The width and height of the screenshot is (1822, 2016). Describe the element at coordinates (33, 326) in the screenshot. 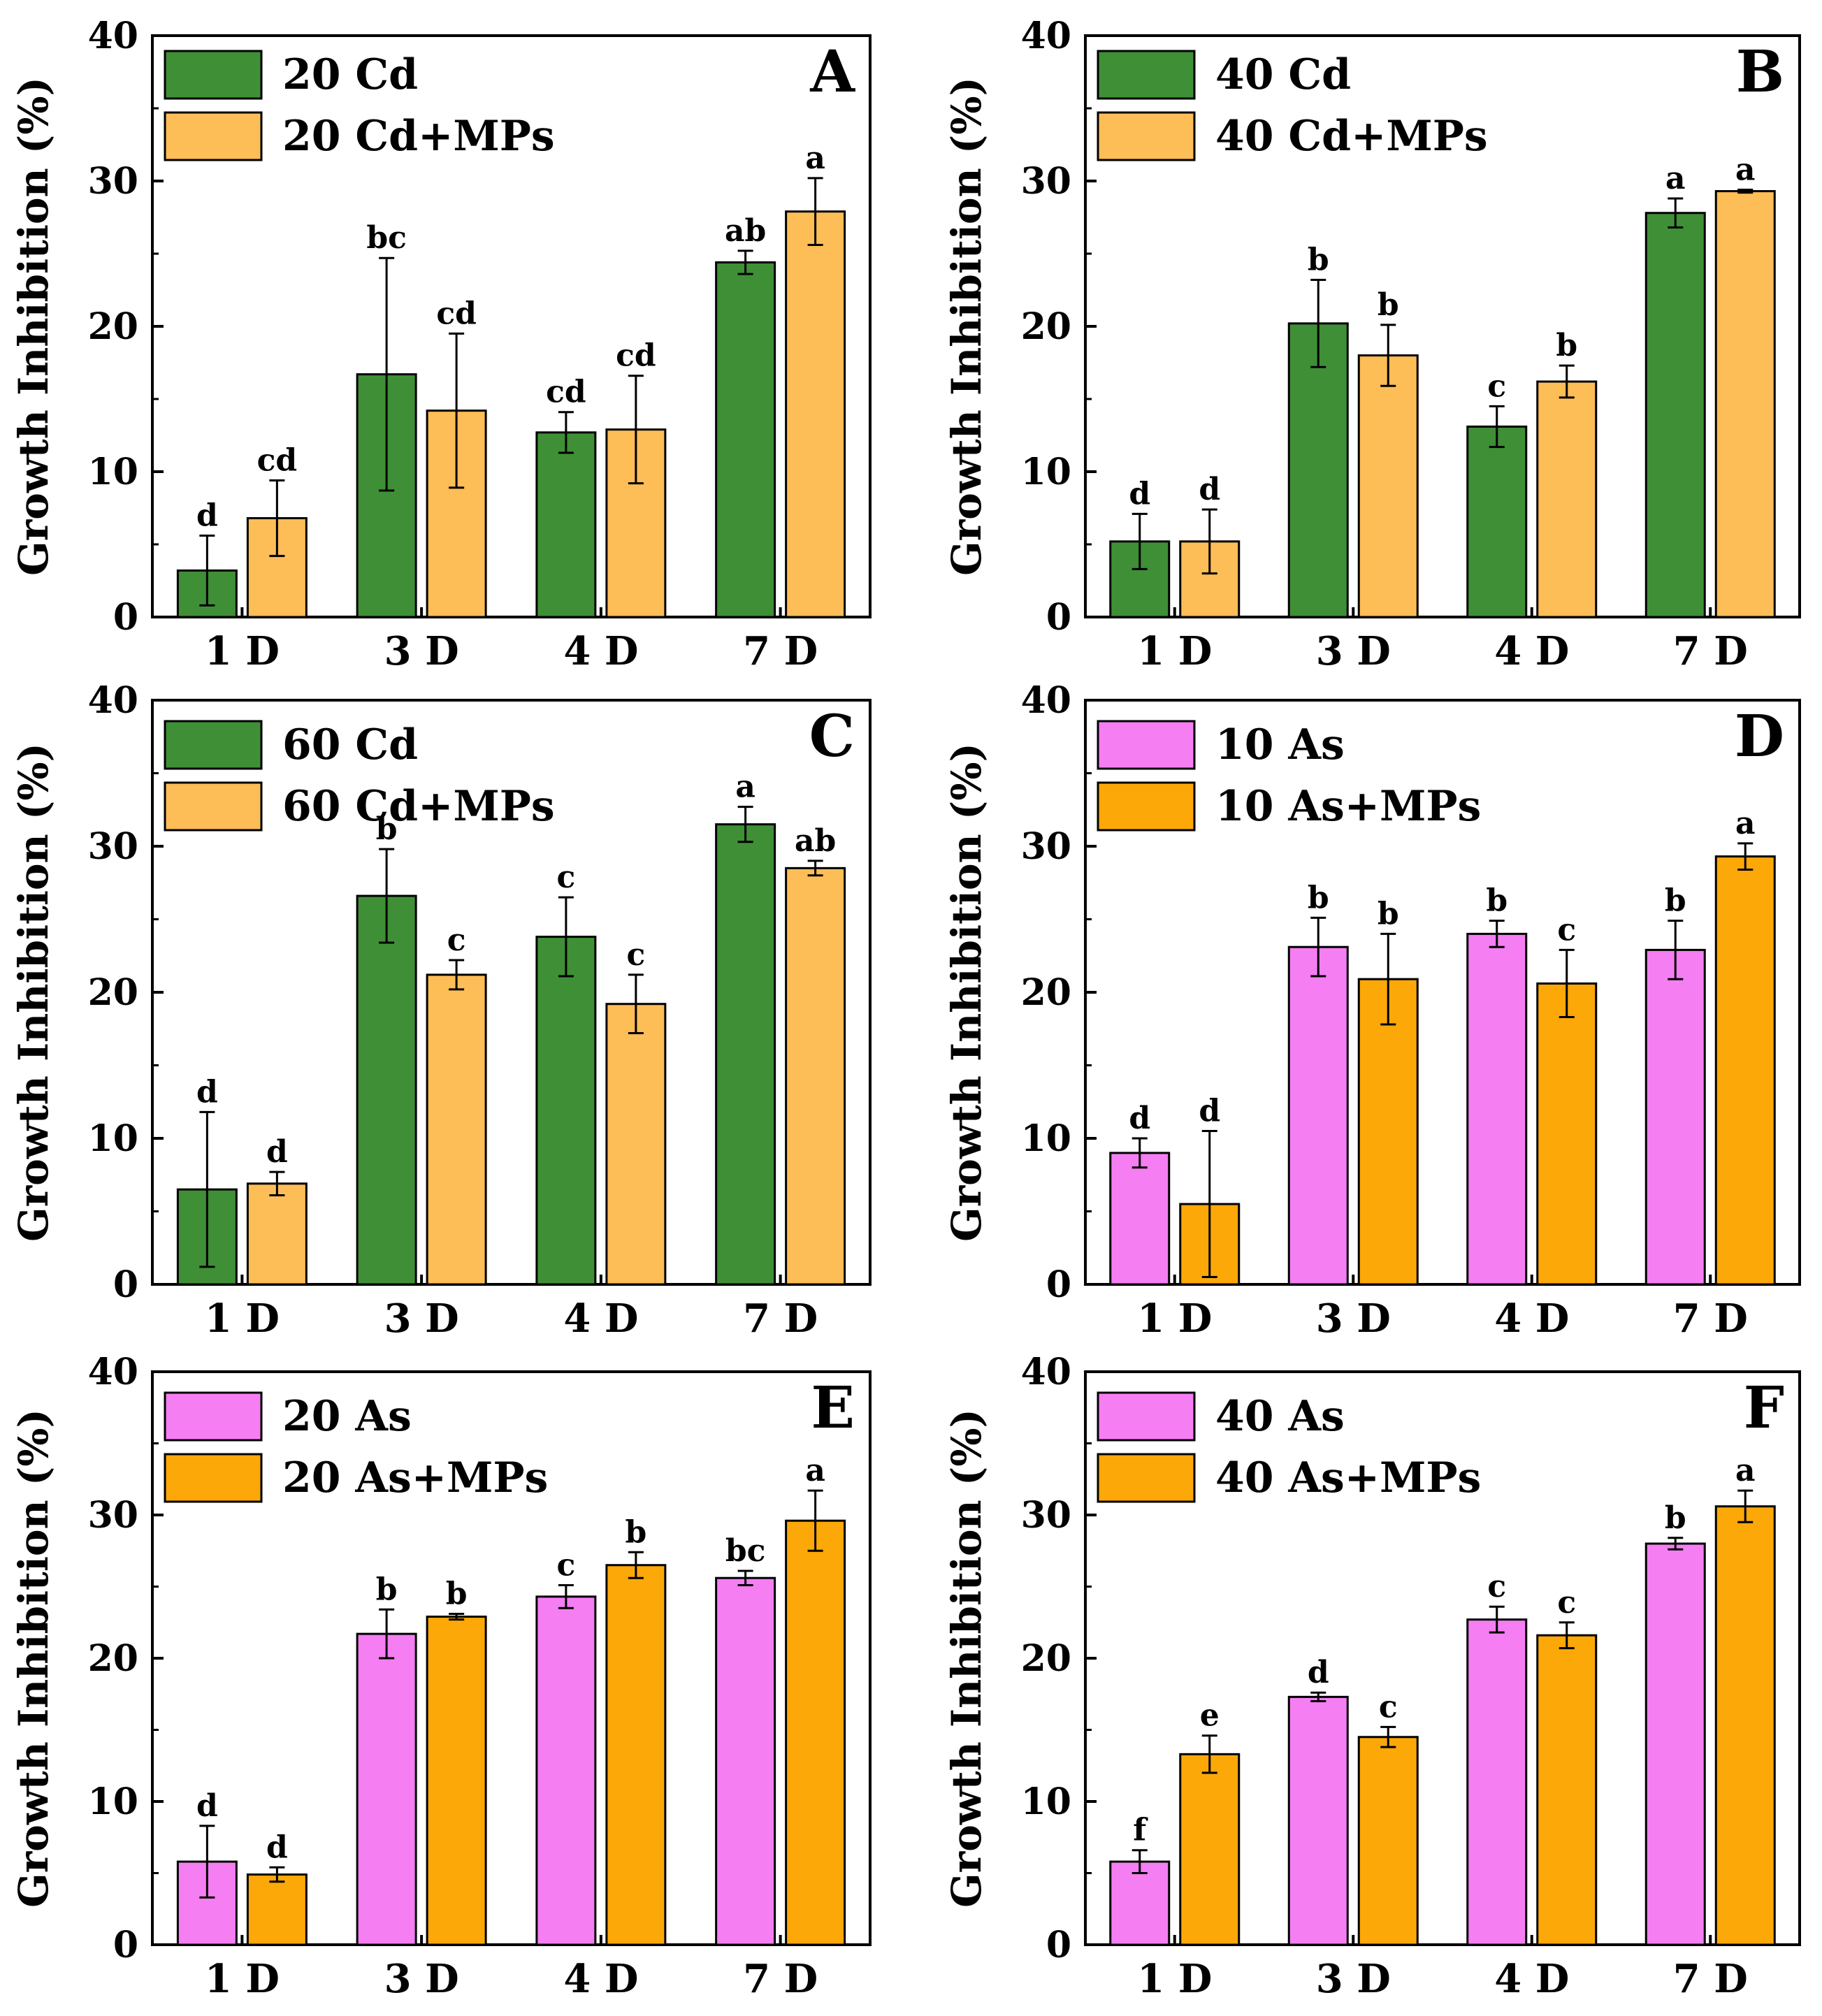

I see `y-axis-label: Growth Inhibition (%)` at that location.